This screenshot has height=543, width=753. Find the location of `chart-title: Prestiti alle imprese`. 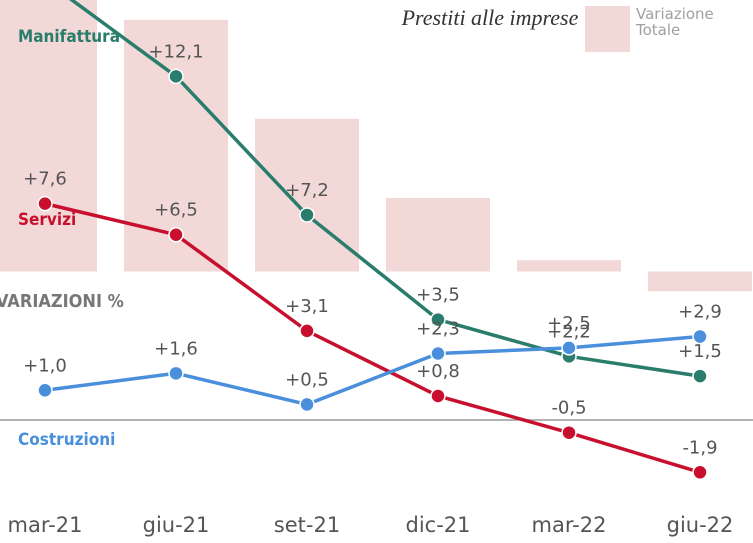

chart-title: Prestiti alle imprese is located at coordinates (490, 17).